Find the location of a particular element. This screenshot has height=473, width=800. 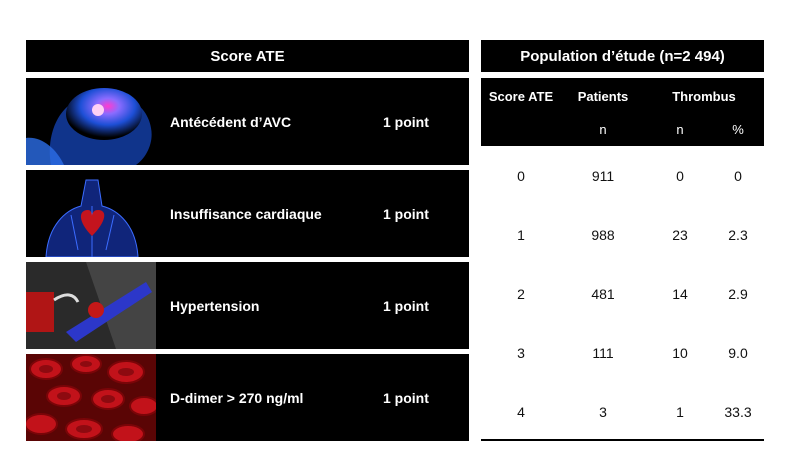

criterion-row-heart-failure: Insuffisance cardiaque 1 point is located at coordinates (247, 213).